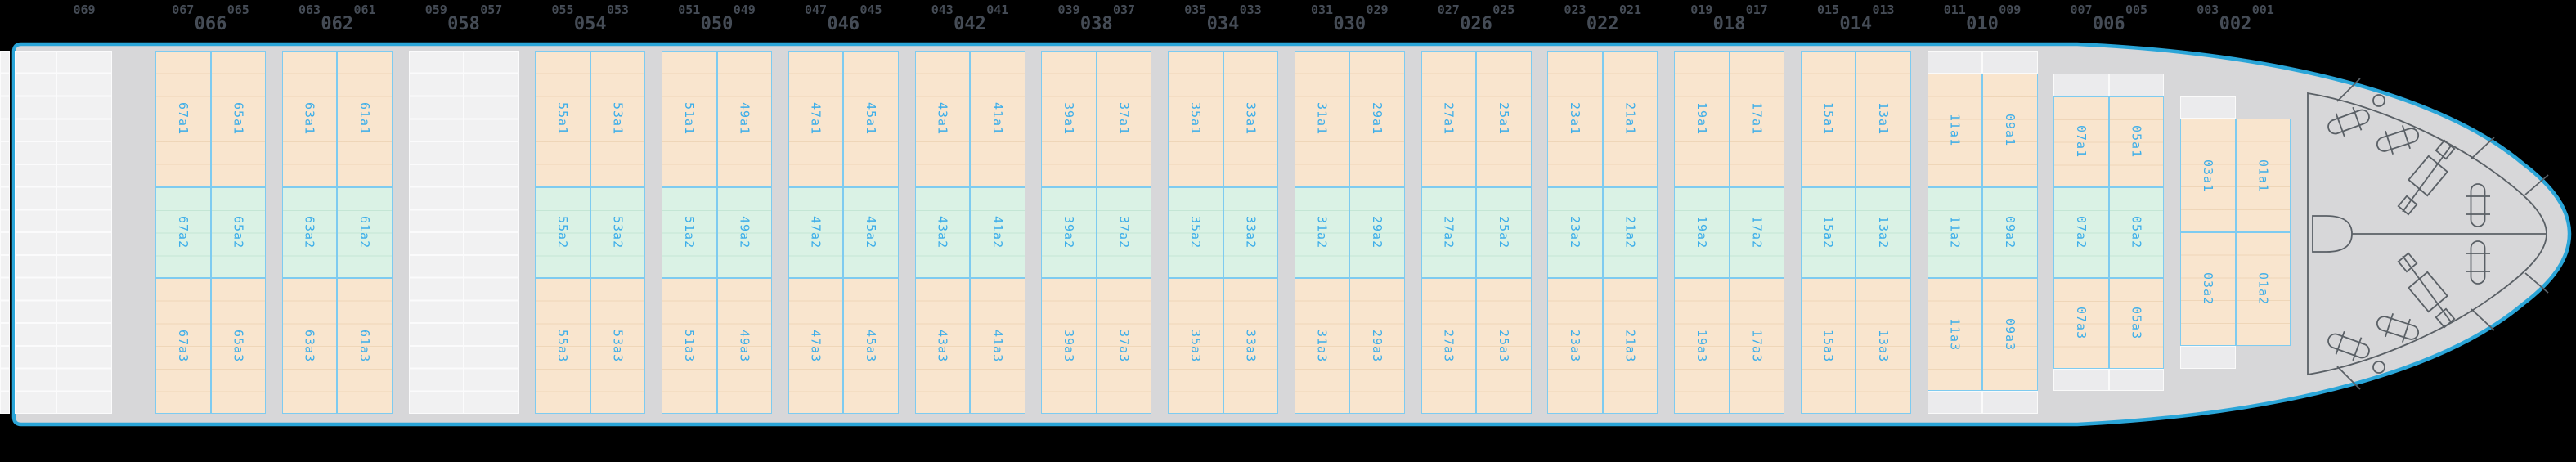 The width and height of the screenshot is (2576, 462). Describe the element at coordinates (238, 345) in the screenshot. I see `slot-cell-65a3: 65a3` at that location.